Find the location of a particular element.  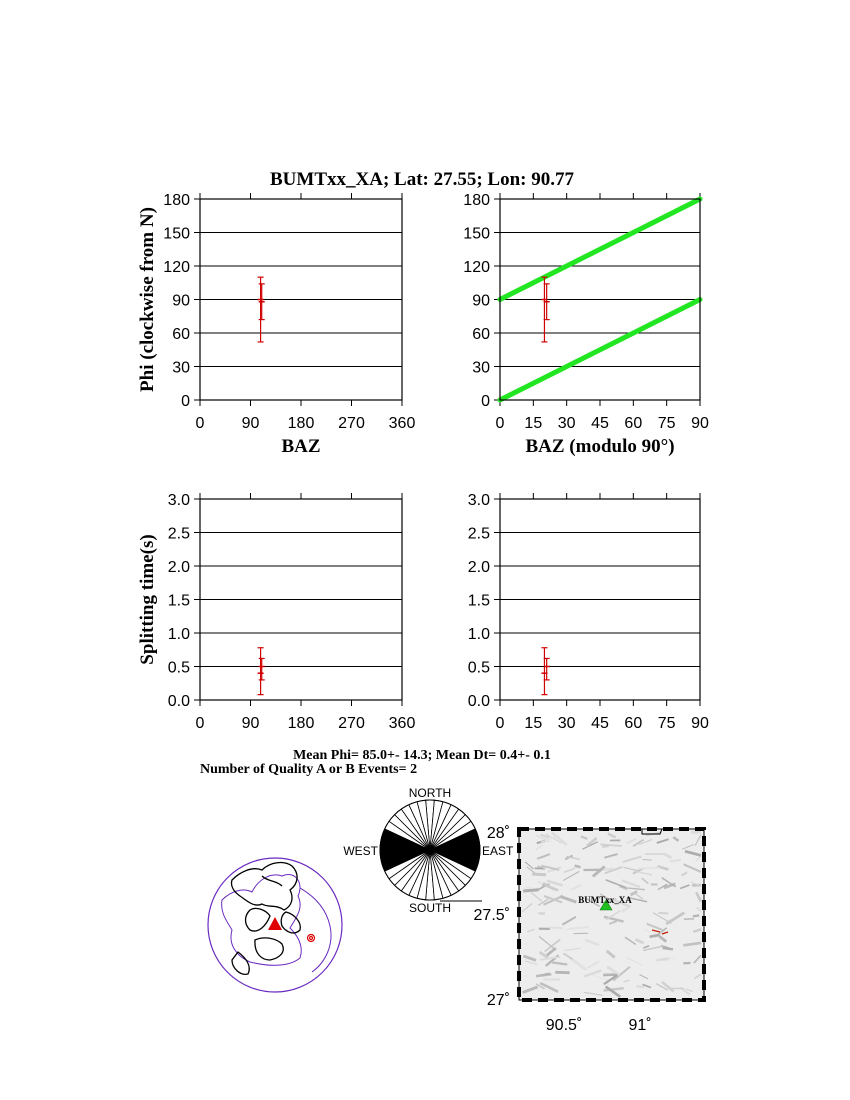

plot-dt-vs-baz-mod90: 0.0 0.5 1.0 1.5 2.0 2.5 3.0 0 15 30 45 60 75 90 is located at coordinates (588, 612).